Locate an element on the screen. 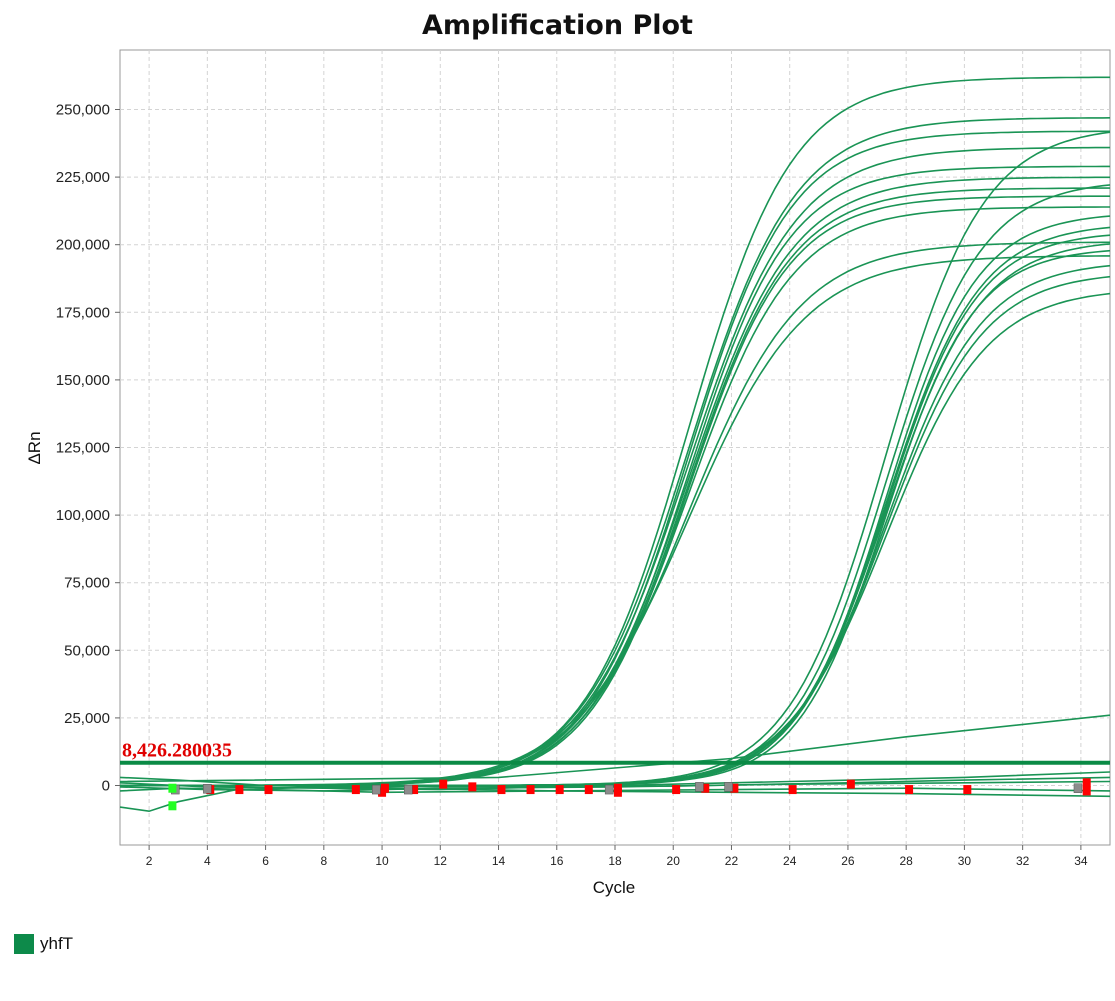 The image size is (1115, 1001). x-tick-label: 18 is located at coordinates (615, 861).